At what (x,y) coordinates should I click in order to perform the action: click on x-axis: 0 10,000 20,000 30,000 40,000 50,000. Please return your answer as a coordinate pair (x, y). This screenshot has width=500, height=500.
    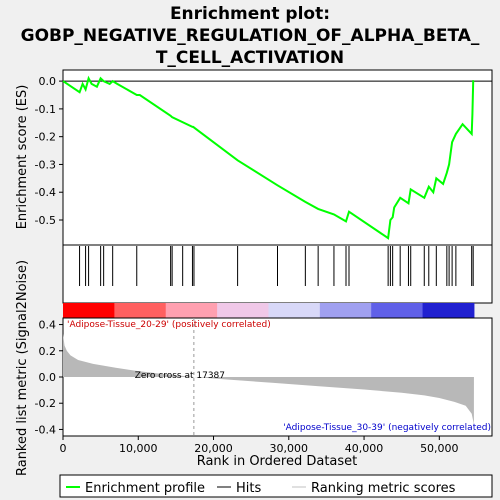
    Looking at the image, I should click on (259, 445).